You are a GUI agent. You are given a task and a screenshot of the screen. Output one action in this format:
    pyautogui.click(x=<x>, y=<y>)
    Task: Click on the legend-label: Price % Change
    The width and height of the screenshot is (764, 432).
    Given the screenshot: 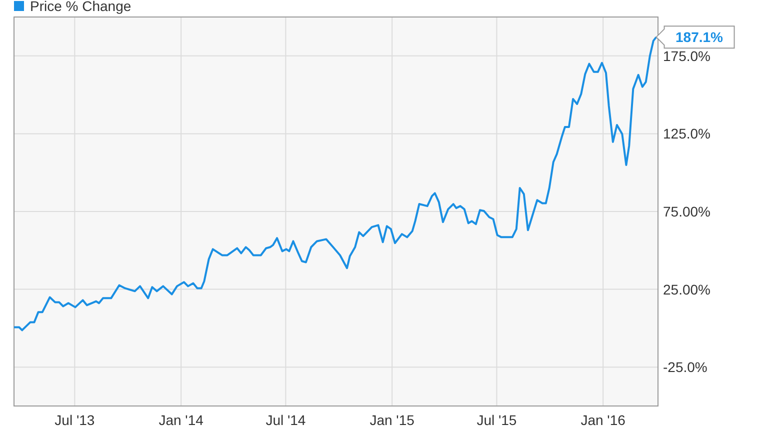 What is the action you would take?
    pyautogui.click(x=81, y=7)
    